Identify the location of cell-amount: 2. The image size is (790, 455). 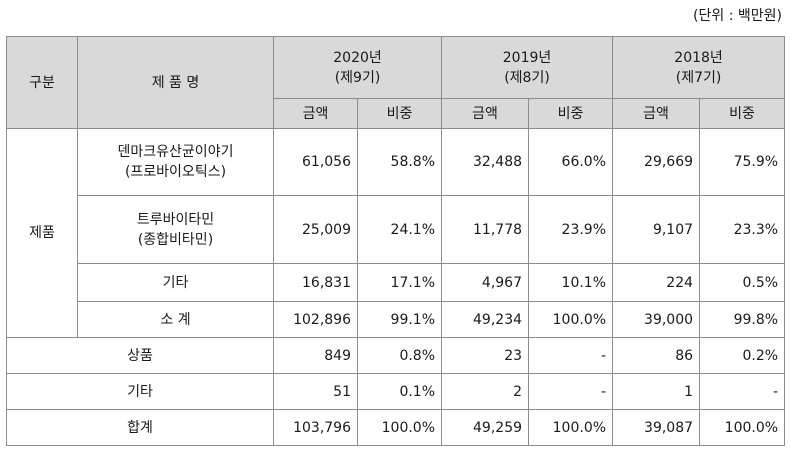
(485, 391).